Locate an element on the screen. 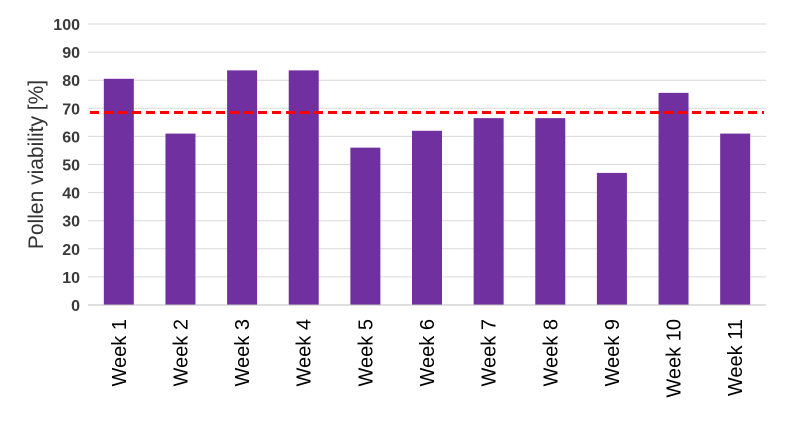 This screenshot has width=800, height=422. y-tick-label: 20 is located at coordinates (71, 250).